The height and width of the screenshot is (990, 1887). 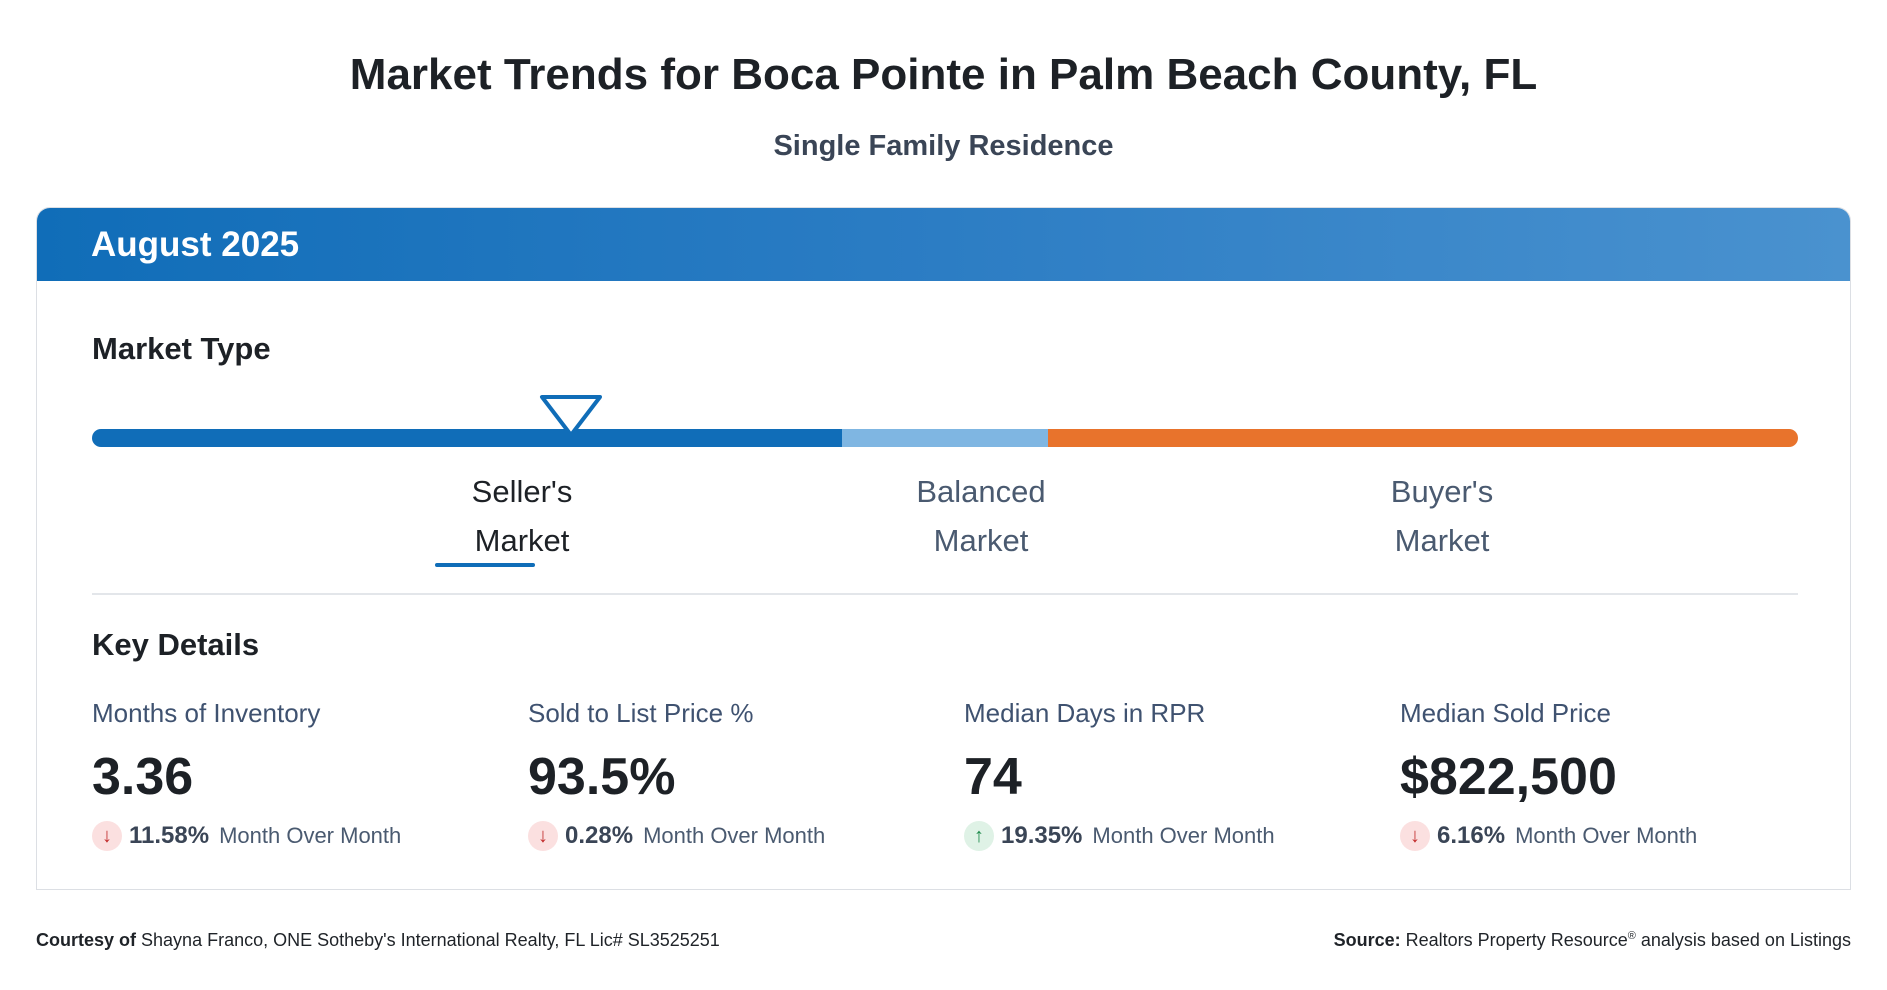 What do you see at coordinates (181, 348) in the screenshot?
I see `market-type-title: Market Type` at bounding box center [181, 348].